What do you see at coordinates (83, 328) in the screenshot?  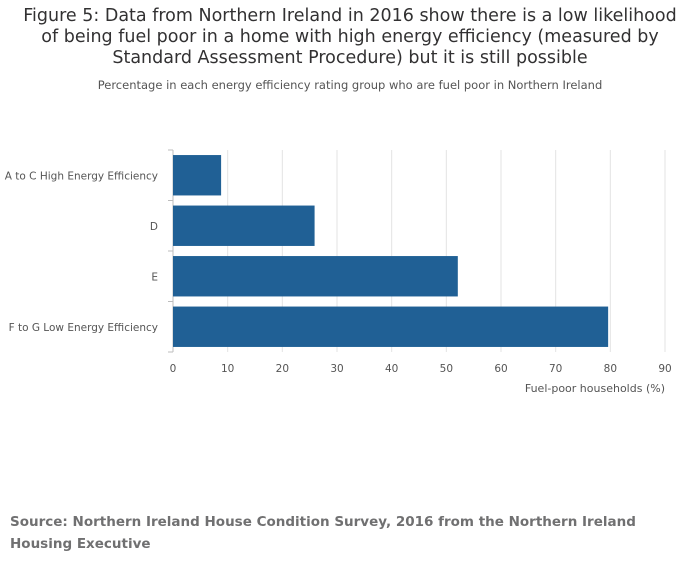 I see `y-category-label: F to G Low Energy Efficiency` at bounding box center [83, 328].